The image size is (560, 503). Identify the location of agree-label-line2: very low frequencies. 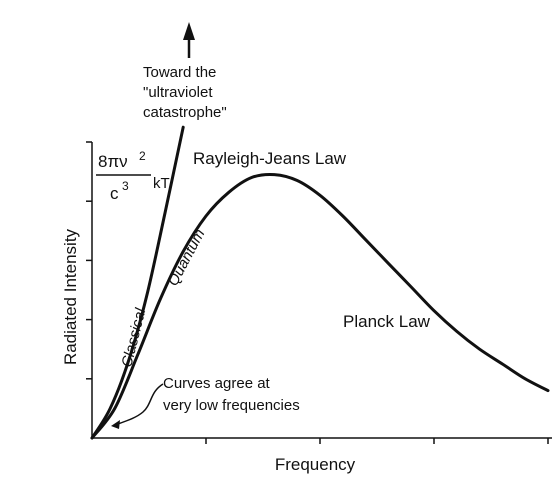
(231, 405).